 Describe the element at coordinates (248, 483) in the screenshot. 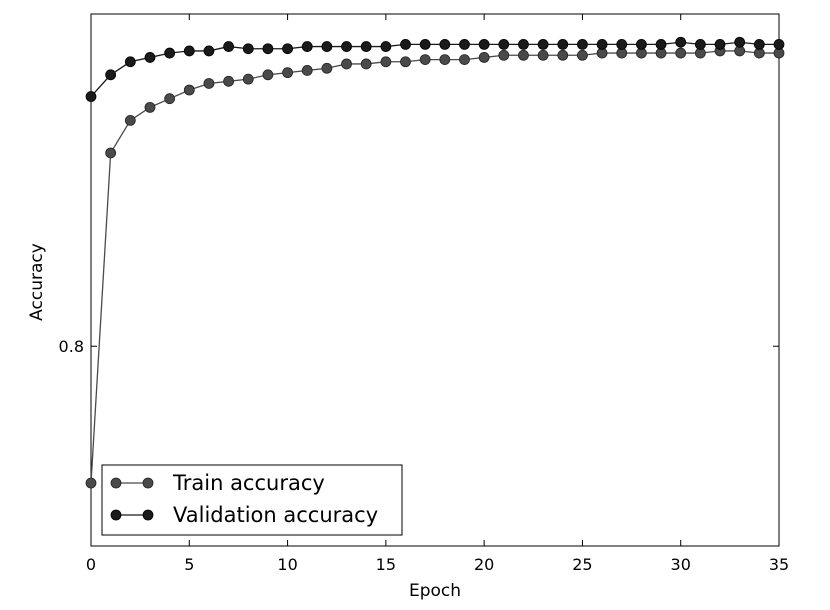

I see `legend-label-train: Train accuracy` at that location.